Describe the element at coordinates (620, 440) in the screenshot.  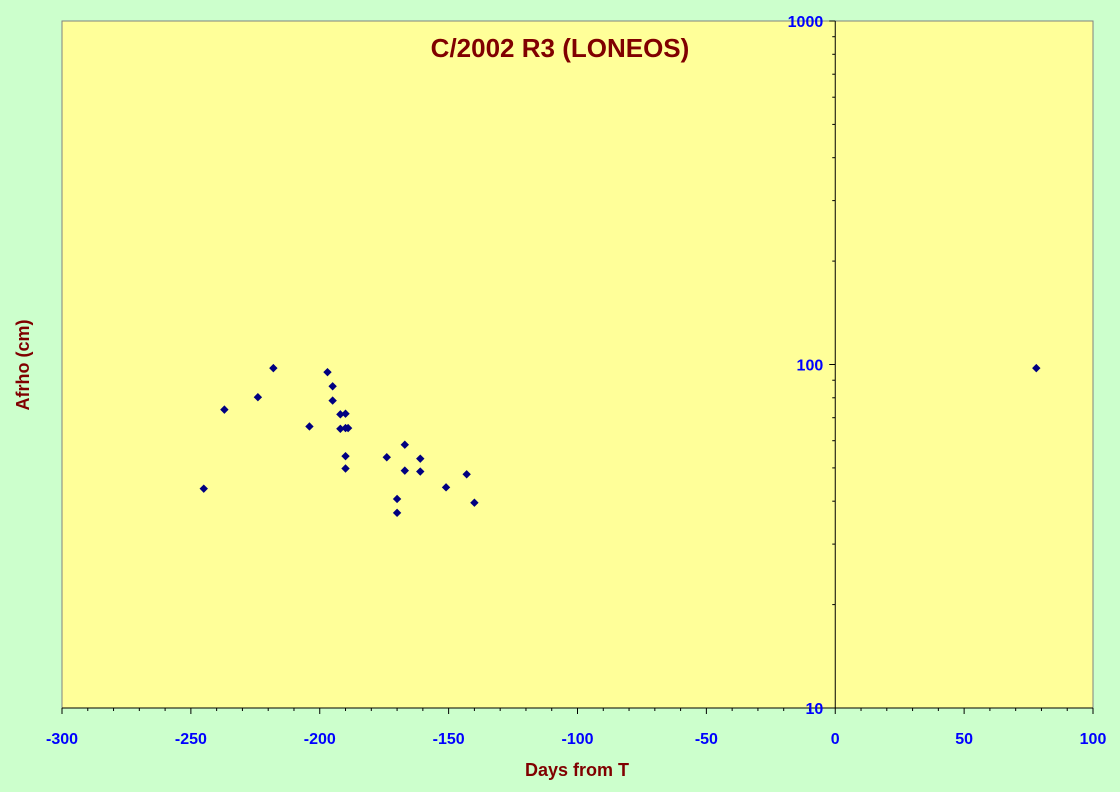
I see `data-points` at that location.